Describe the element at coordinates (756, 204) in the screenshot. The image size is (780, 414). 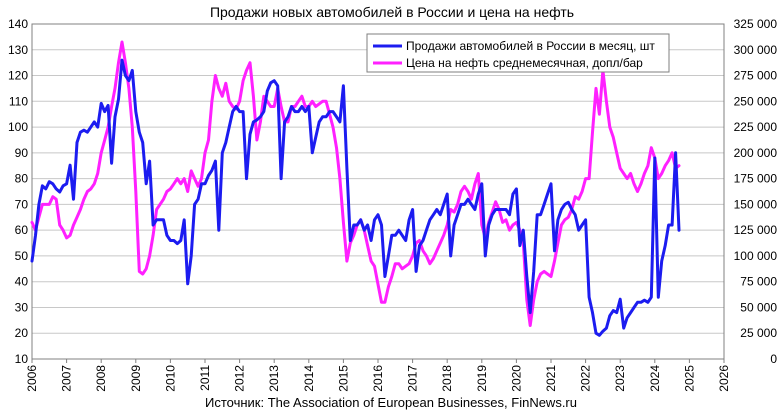
I see `right-tick-label: 150 000` at that location.